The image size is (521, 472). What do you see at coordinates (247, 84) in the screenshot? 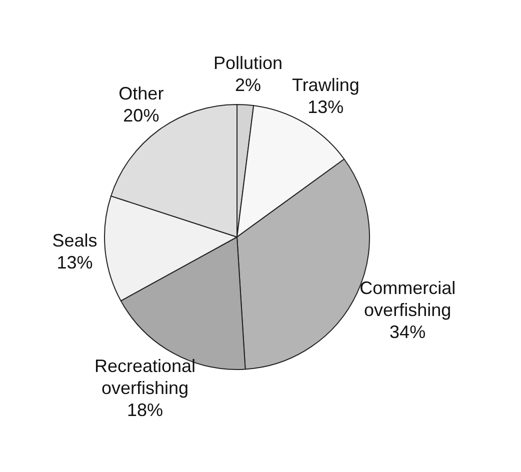
I see `data-label: 2%` at bounding box center [247, 84].